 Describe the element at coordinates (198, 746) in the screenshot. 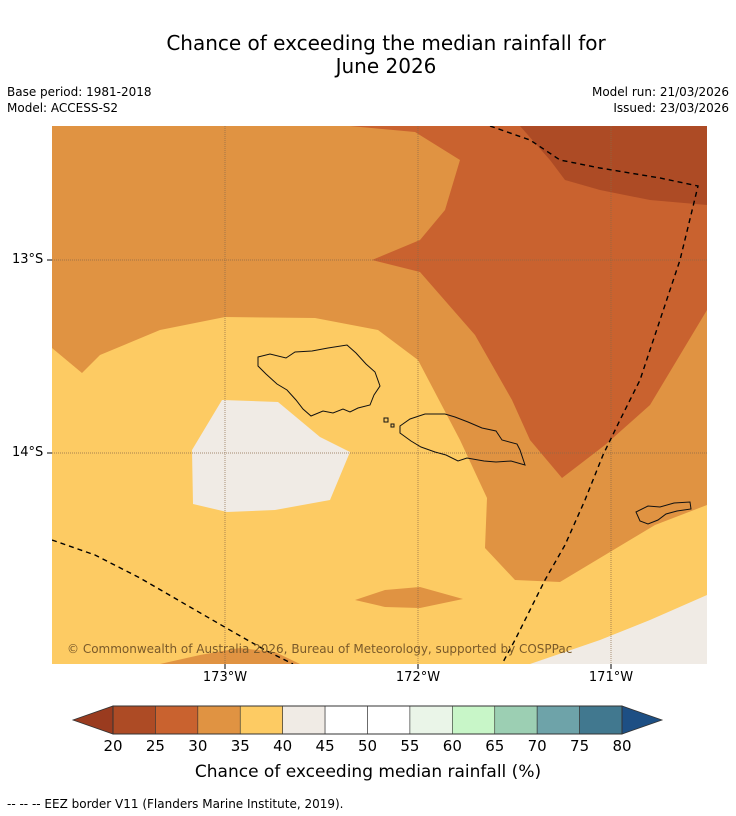

I see `colorbar-tick-label: 30` at that location.